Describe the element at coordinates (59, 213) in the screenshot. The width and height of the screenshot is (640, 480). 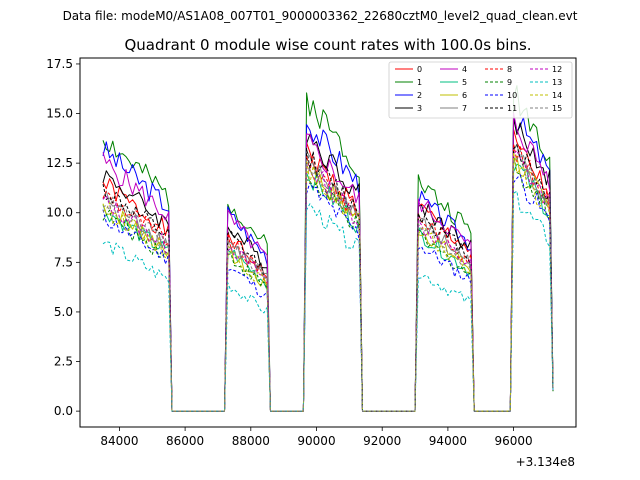
I see `y-tick-label: 10.0` at that location.